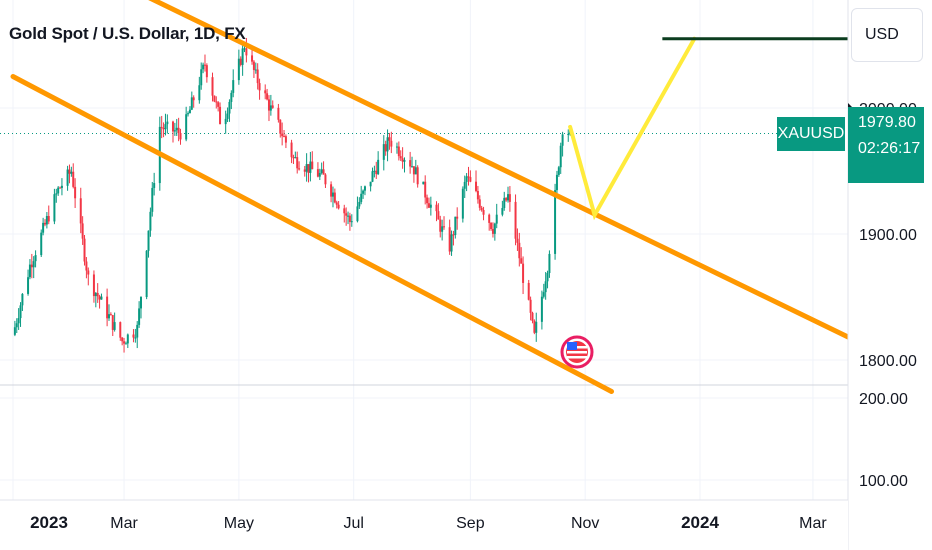 The image size is (932, 550). Describe the element at coordinates (127, 33) in the screenshot. I see `symbol-title: Gold Spot / U.S. Dollar, 1D, FX` at that location.